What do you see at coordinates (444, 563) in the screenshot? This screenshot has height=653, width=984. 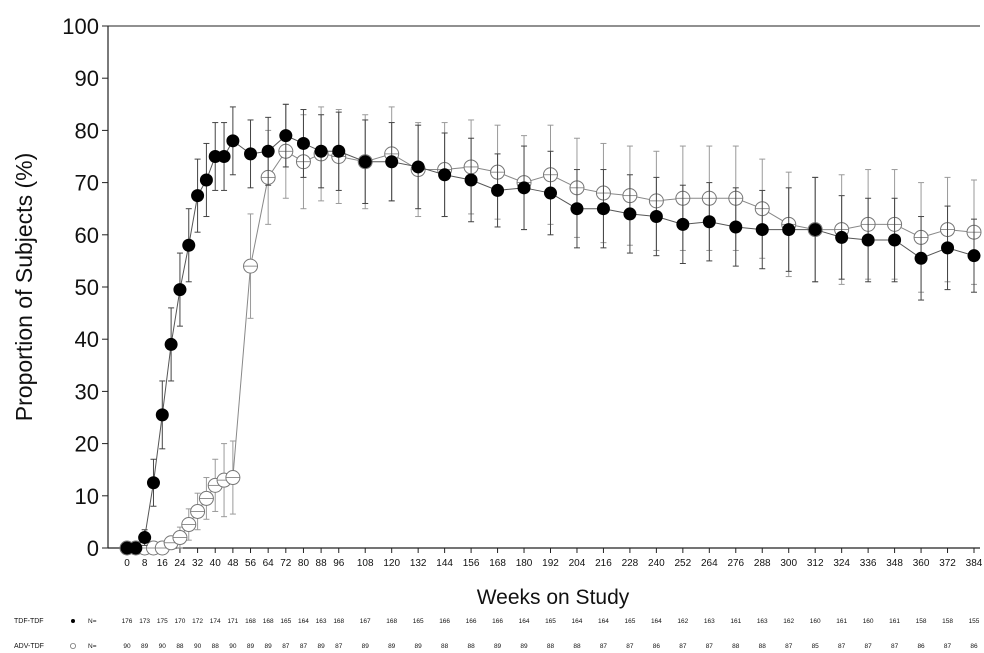 I see `x-tick-label: 144` at bounding box center [444, 563].